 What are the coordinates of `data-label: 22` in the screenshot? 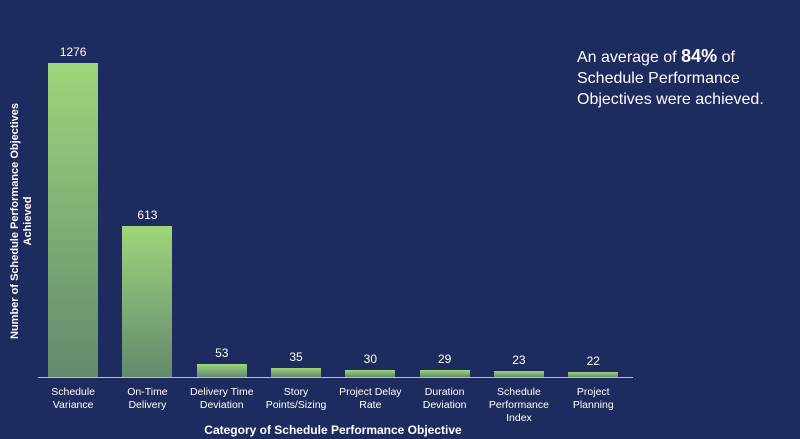 It's located at (593, 360).